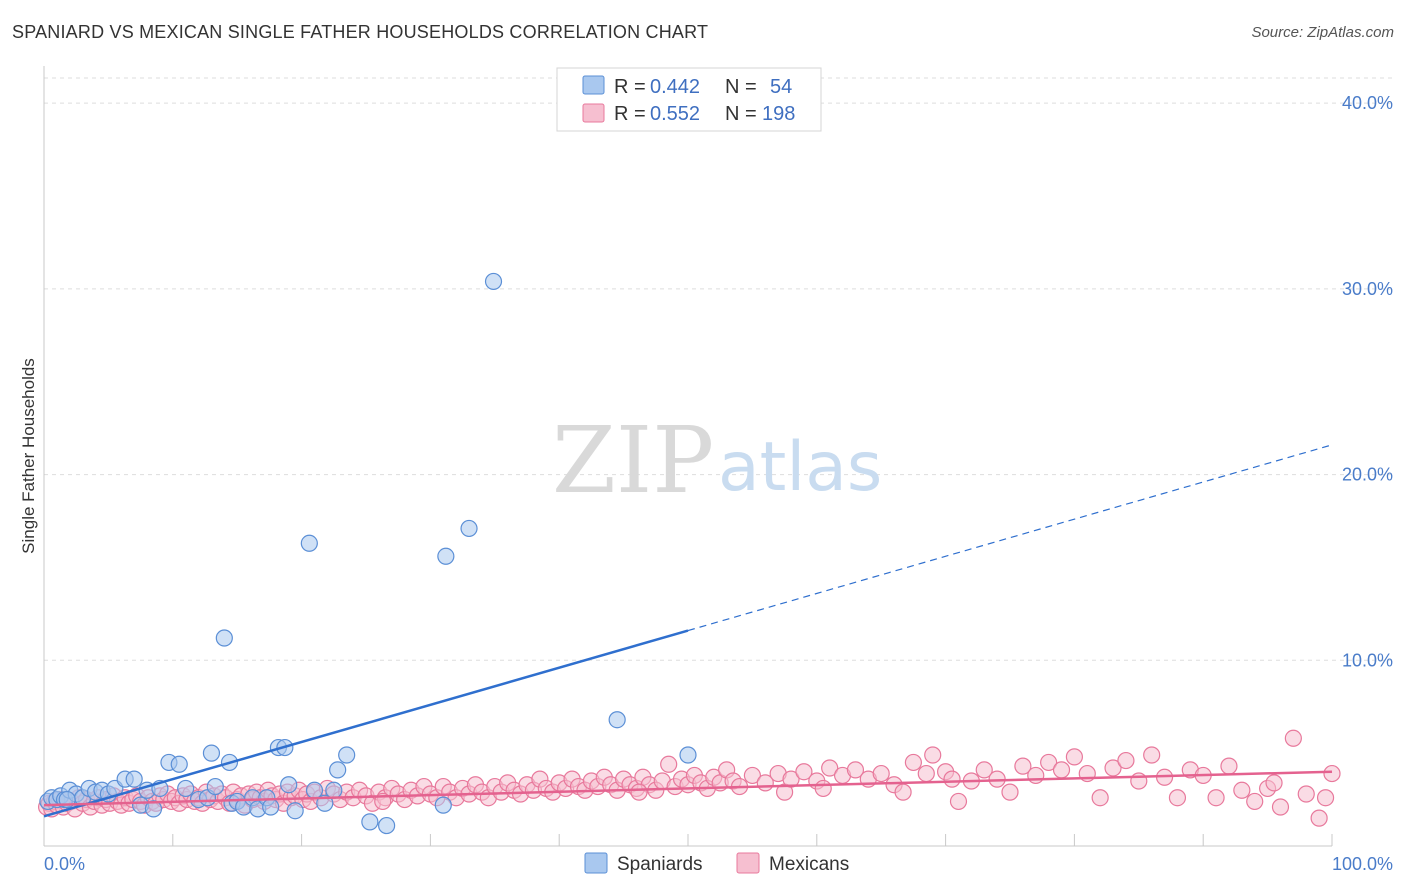 Image resolution: width=1406 pixels, height=892 pixels. What do you see at coordinates (1367, 289) in the screenshot?
I see `y-tick-label-30: 30.0%` at bounding box center [1367, 289].